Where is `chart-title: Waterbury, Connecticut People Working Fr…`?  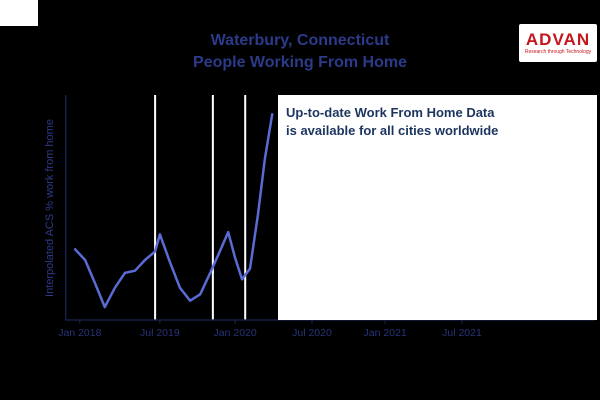 chart-title: Waterbury, Connecticut People Working Fr… is located at coordinates (300, 52).